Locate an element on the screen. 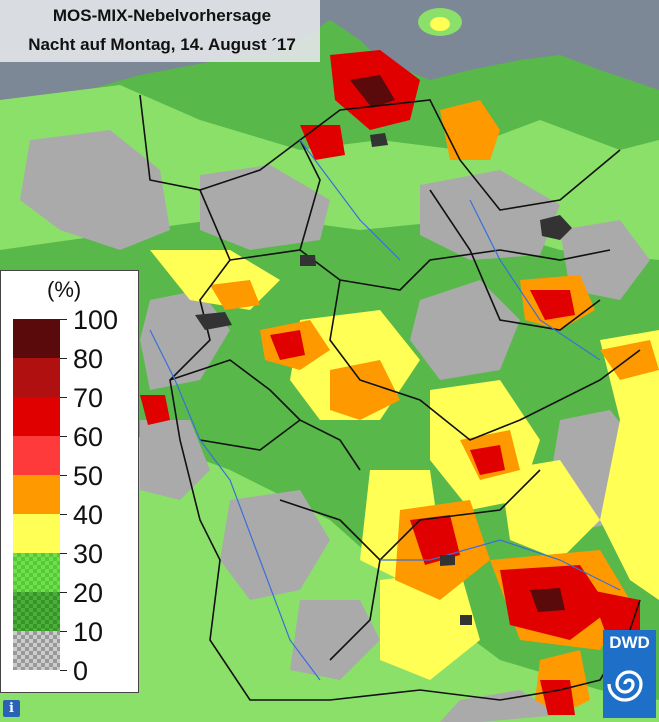 This screenshot has height=722, width=659. dwd-logo: DWD is located at coordinates (629, 674).